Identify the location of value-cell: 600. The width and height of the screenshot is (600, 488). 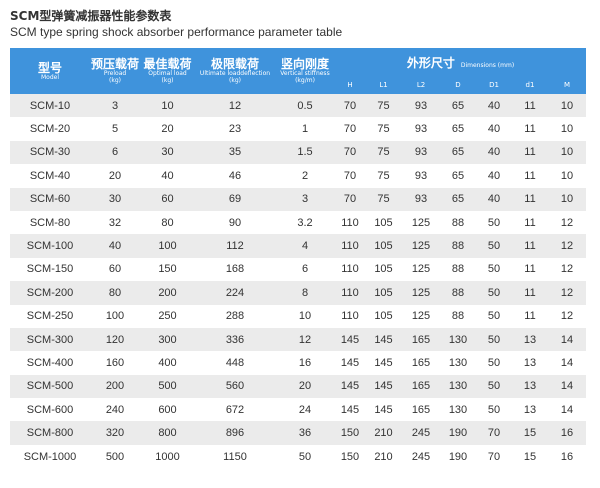
(167, 409).